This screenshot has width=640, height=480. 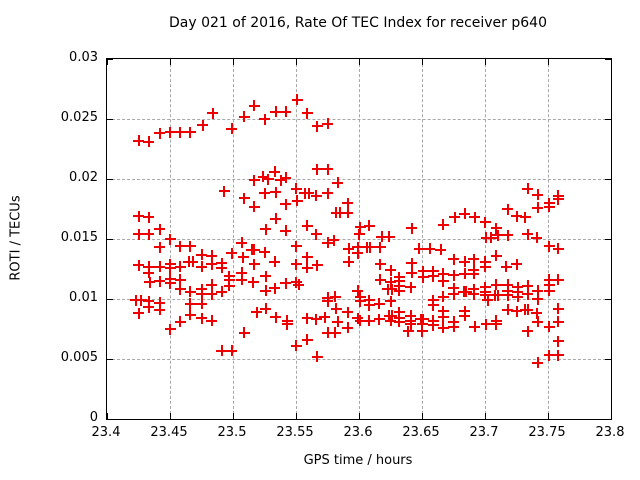 I want to click on y-tick-label: 0.02, so click(x=83, y=177).